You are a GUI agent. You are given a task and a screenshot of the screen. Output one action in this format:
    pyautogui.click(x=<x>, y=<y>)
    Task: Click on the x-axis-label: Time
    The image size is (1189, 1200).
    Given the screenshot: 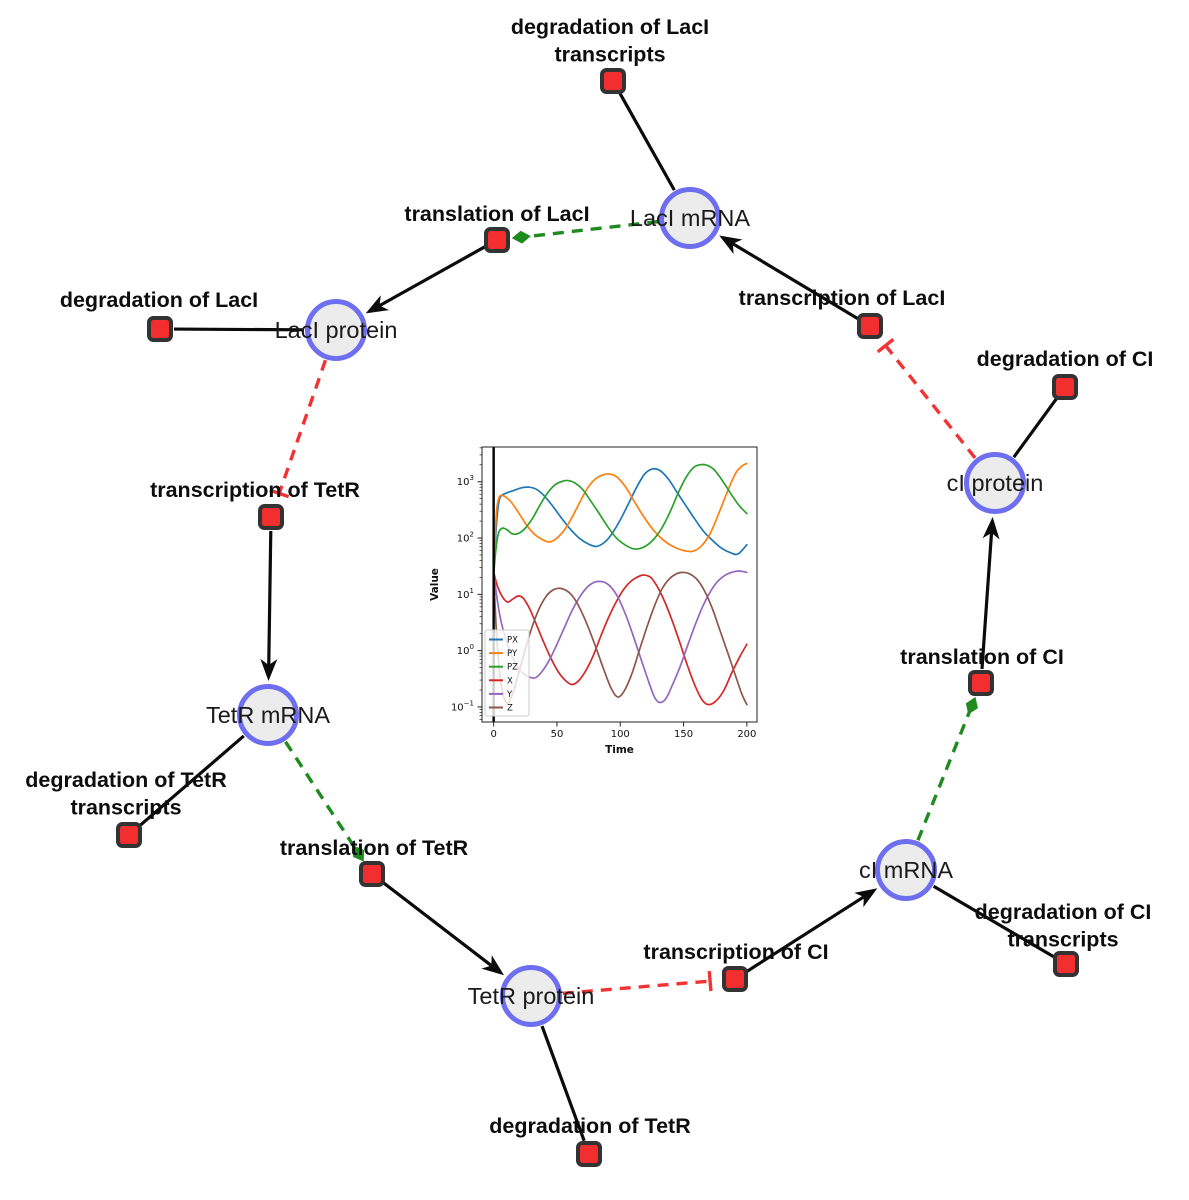 What is the action you would take?
    pyautogui.click(x=619, y=750)
    